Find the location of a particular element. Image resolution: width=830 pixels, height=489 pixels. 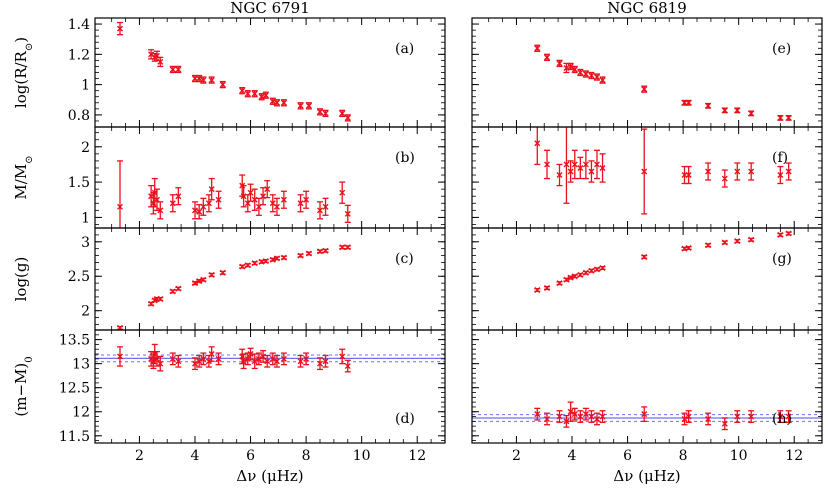

y-tick-label: 1.4 is located at coordinates (79, 25).